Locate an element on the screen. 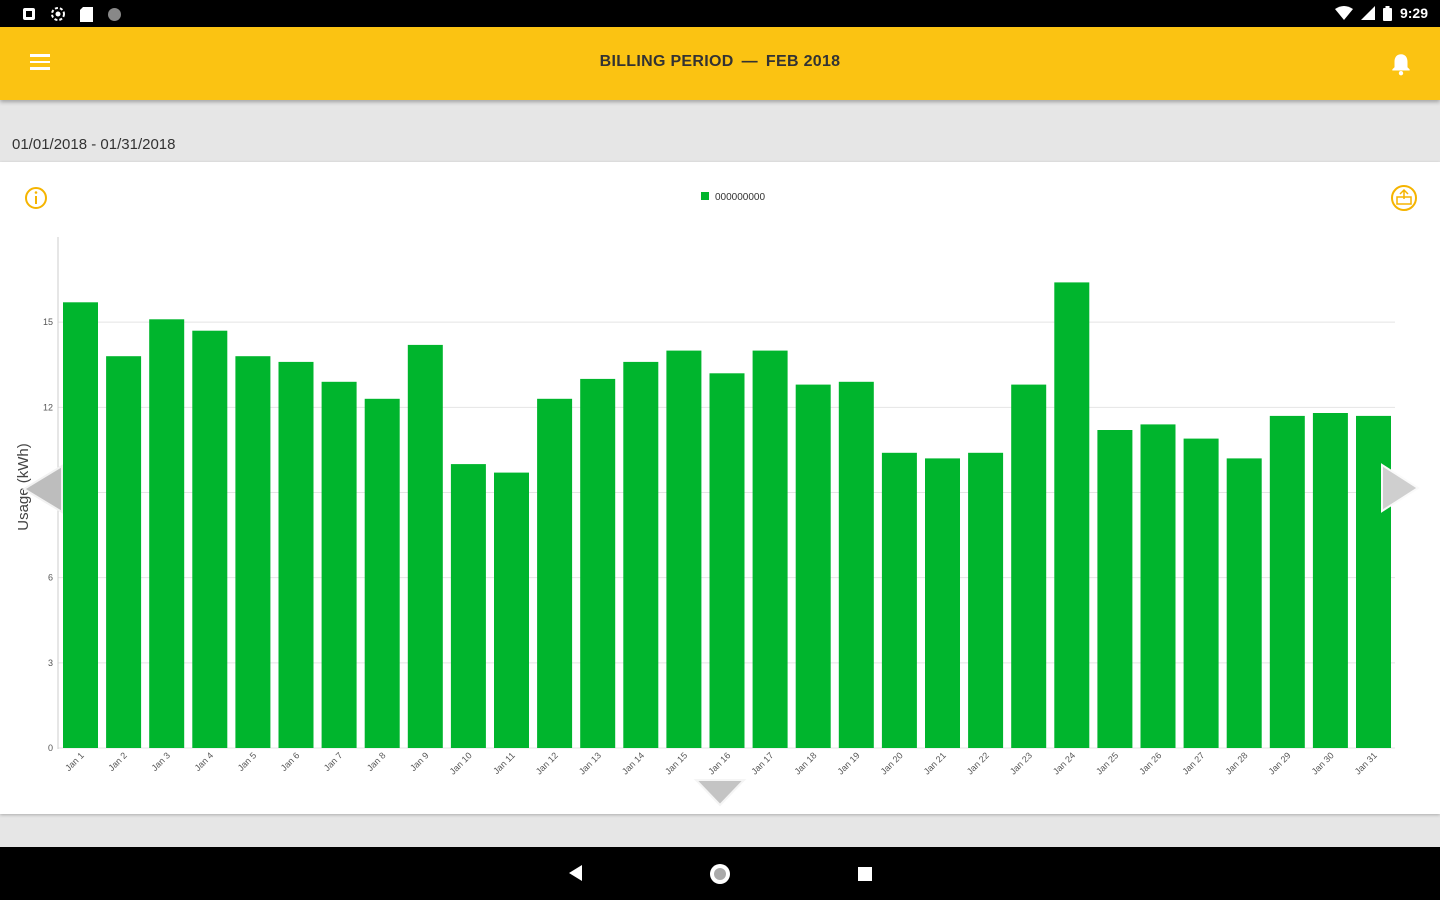 The height and width of the screenshot is (900, 1440). x-tick-label: Jan 31 is located at coordinates (1366, 763).